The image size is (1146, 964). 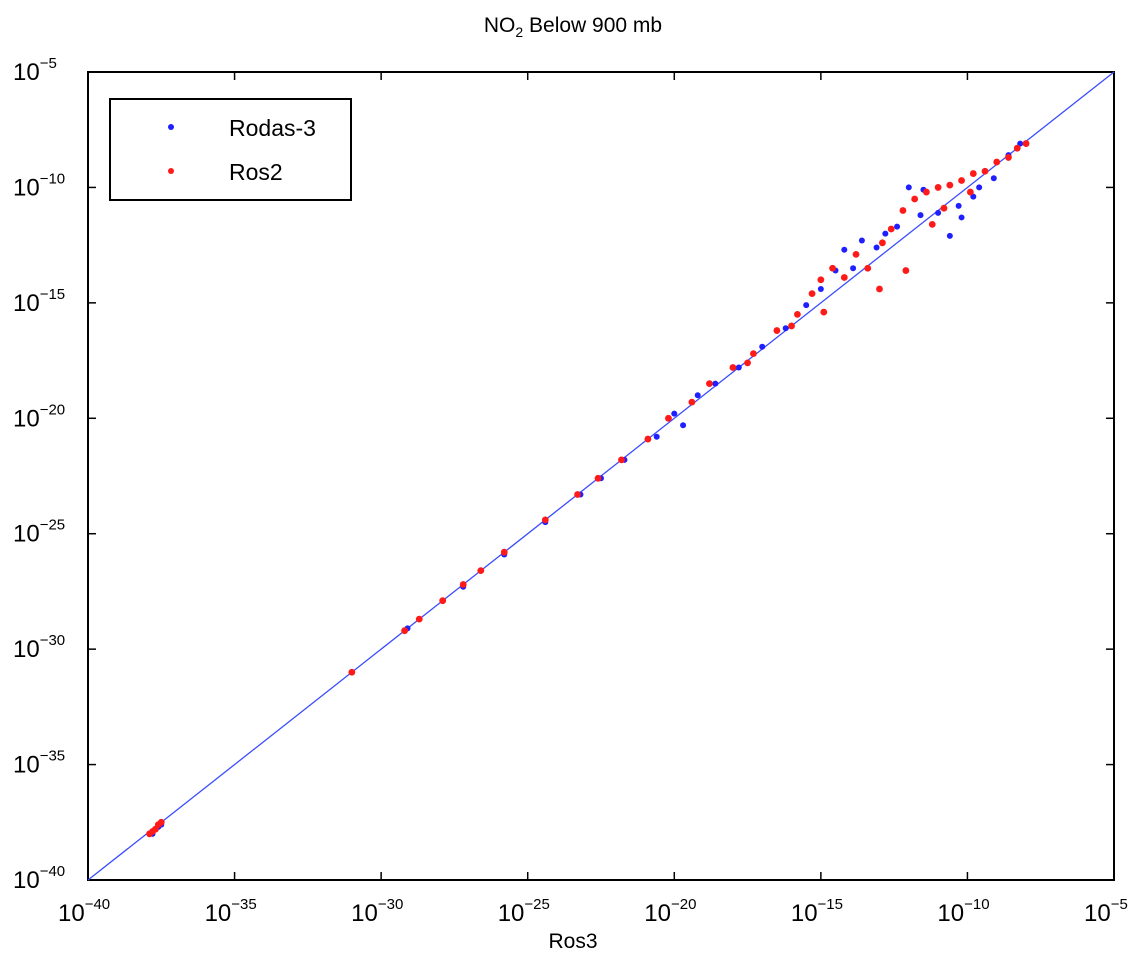 What do you see at coordinates (39, 763) in the screenshot?
I see `y-tick-label: 10−35` at bounding box center [39, 763].